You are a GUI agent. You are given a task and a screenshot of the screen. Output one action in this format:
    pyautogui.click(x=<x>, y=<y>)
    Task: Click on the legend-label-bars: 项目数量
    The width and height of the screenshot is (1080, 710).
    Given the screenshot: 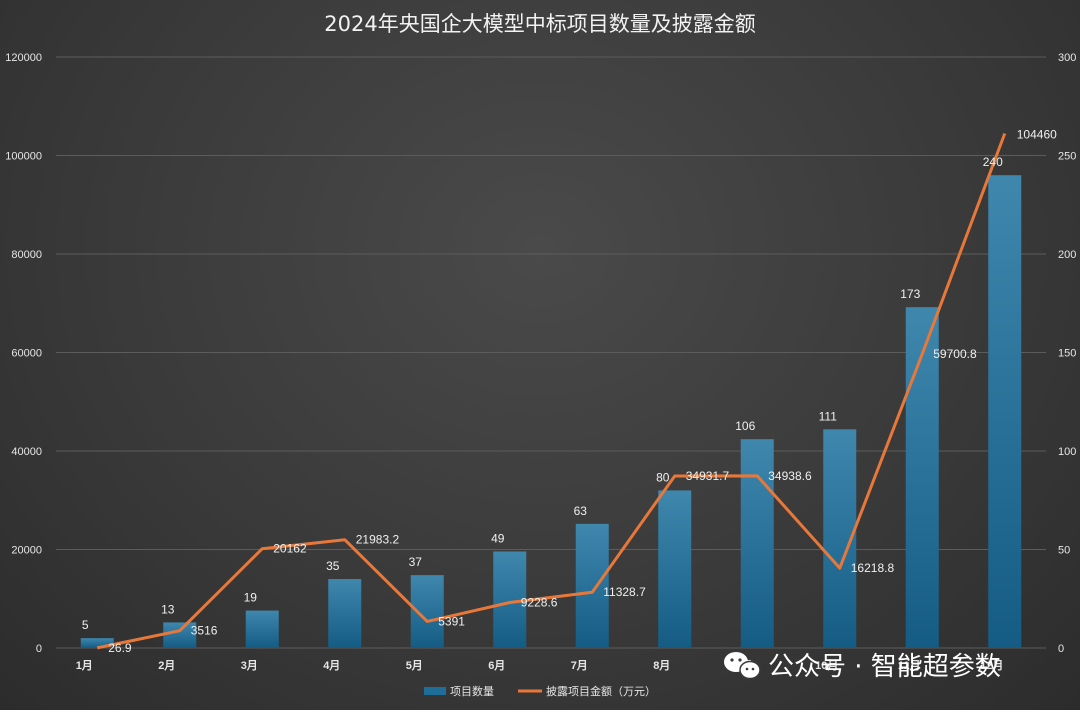 What is the action you would take?
    pyautogui.click(x=472, y=691)
    